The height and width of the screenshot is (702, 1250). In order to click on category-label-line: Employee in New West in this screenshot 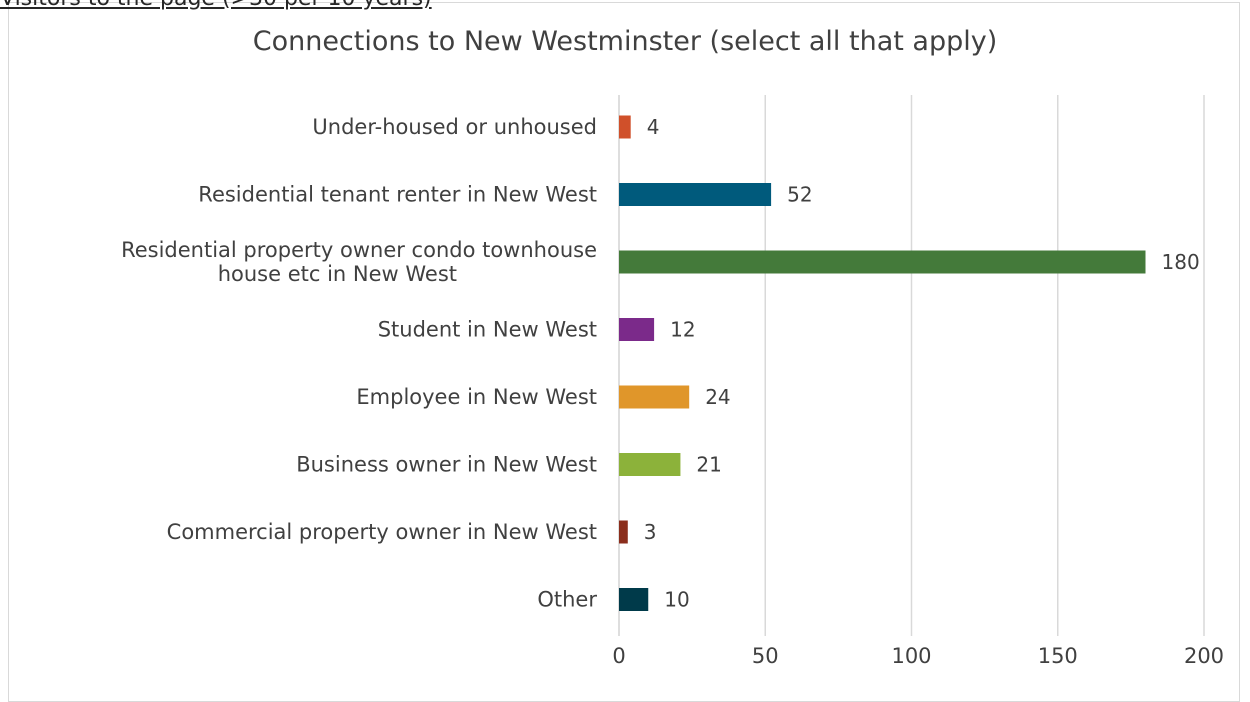, I will do `click(476, 397)`.